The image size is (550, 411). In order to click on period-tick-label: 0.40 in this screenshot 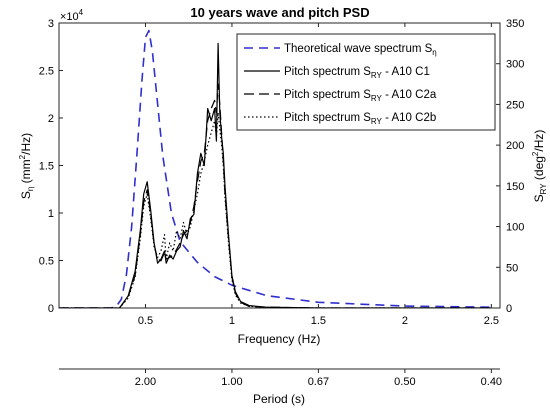, I will do `click(491, 382)`.